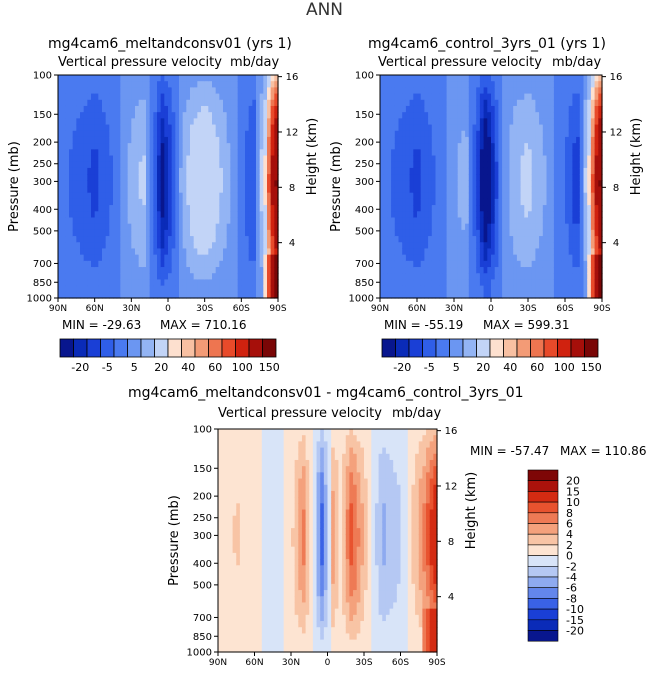 Image resolution: width=649 pixels, height=676 pixels. Describe the element at coordinates (291, 663) in the screenshot. I see `panel3-x-tick-label: 30N` at that location.